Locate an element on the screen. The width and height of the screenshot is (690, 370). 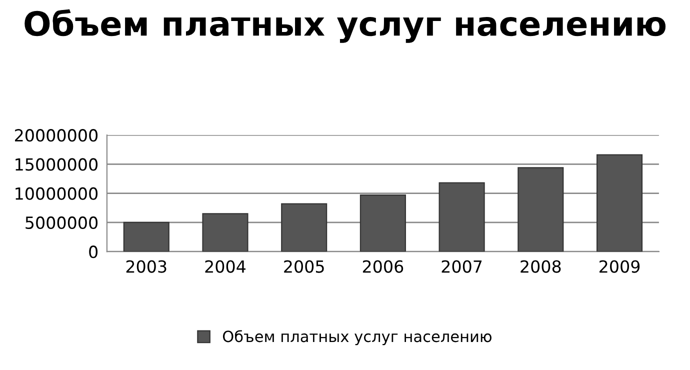
x-tick-label: 2005 is located at coordinates (304, 266).